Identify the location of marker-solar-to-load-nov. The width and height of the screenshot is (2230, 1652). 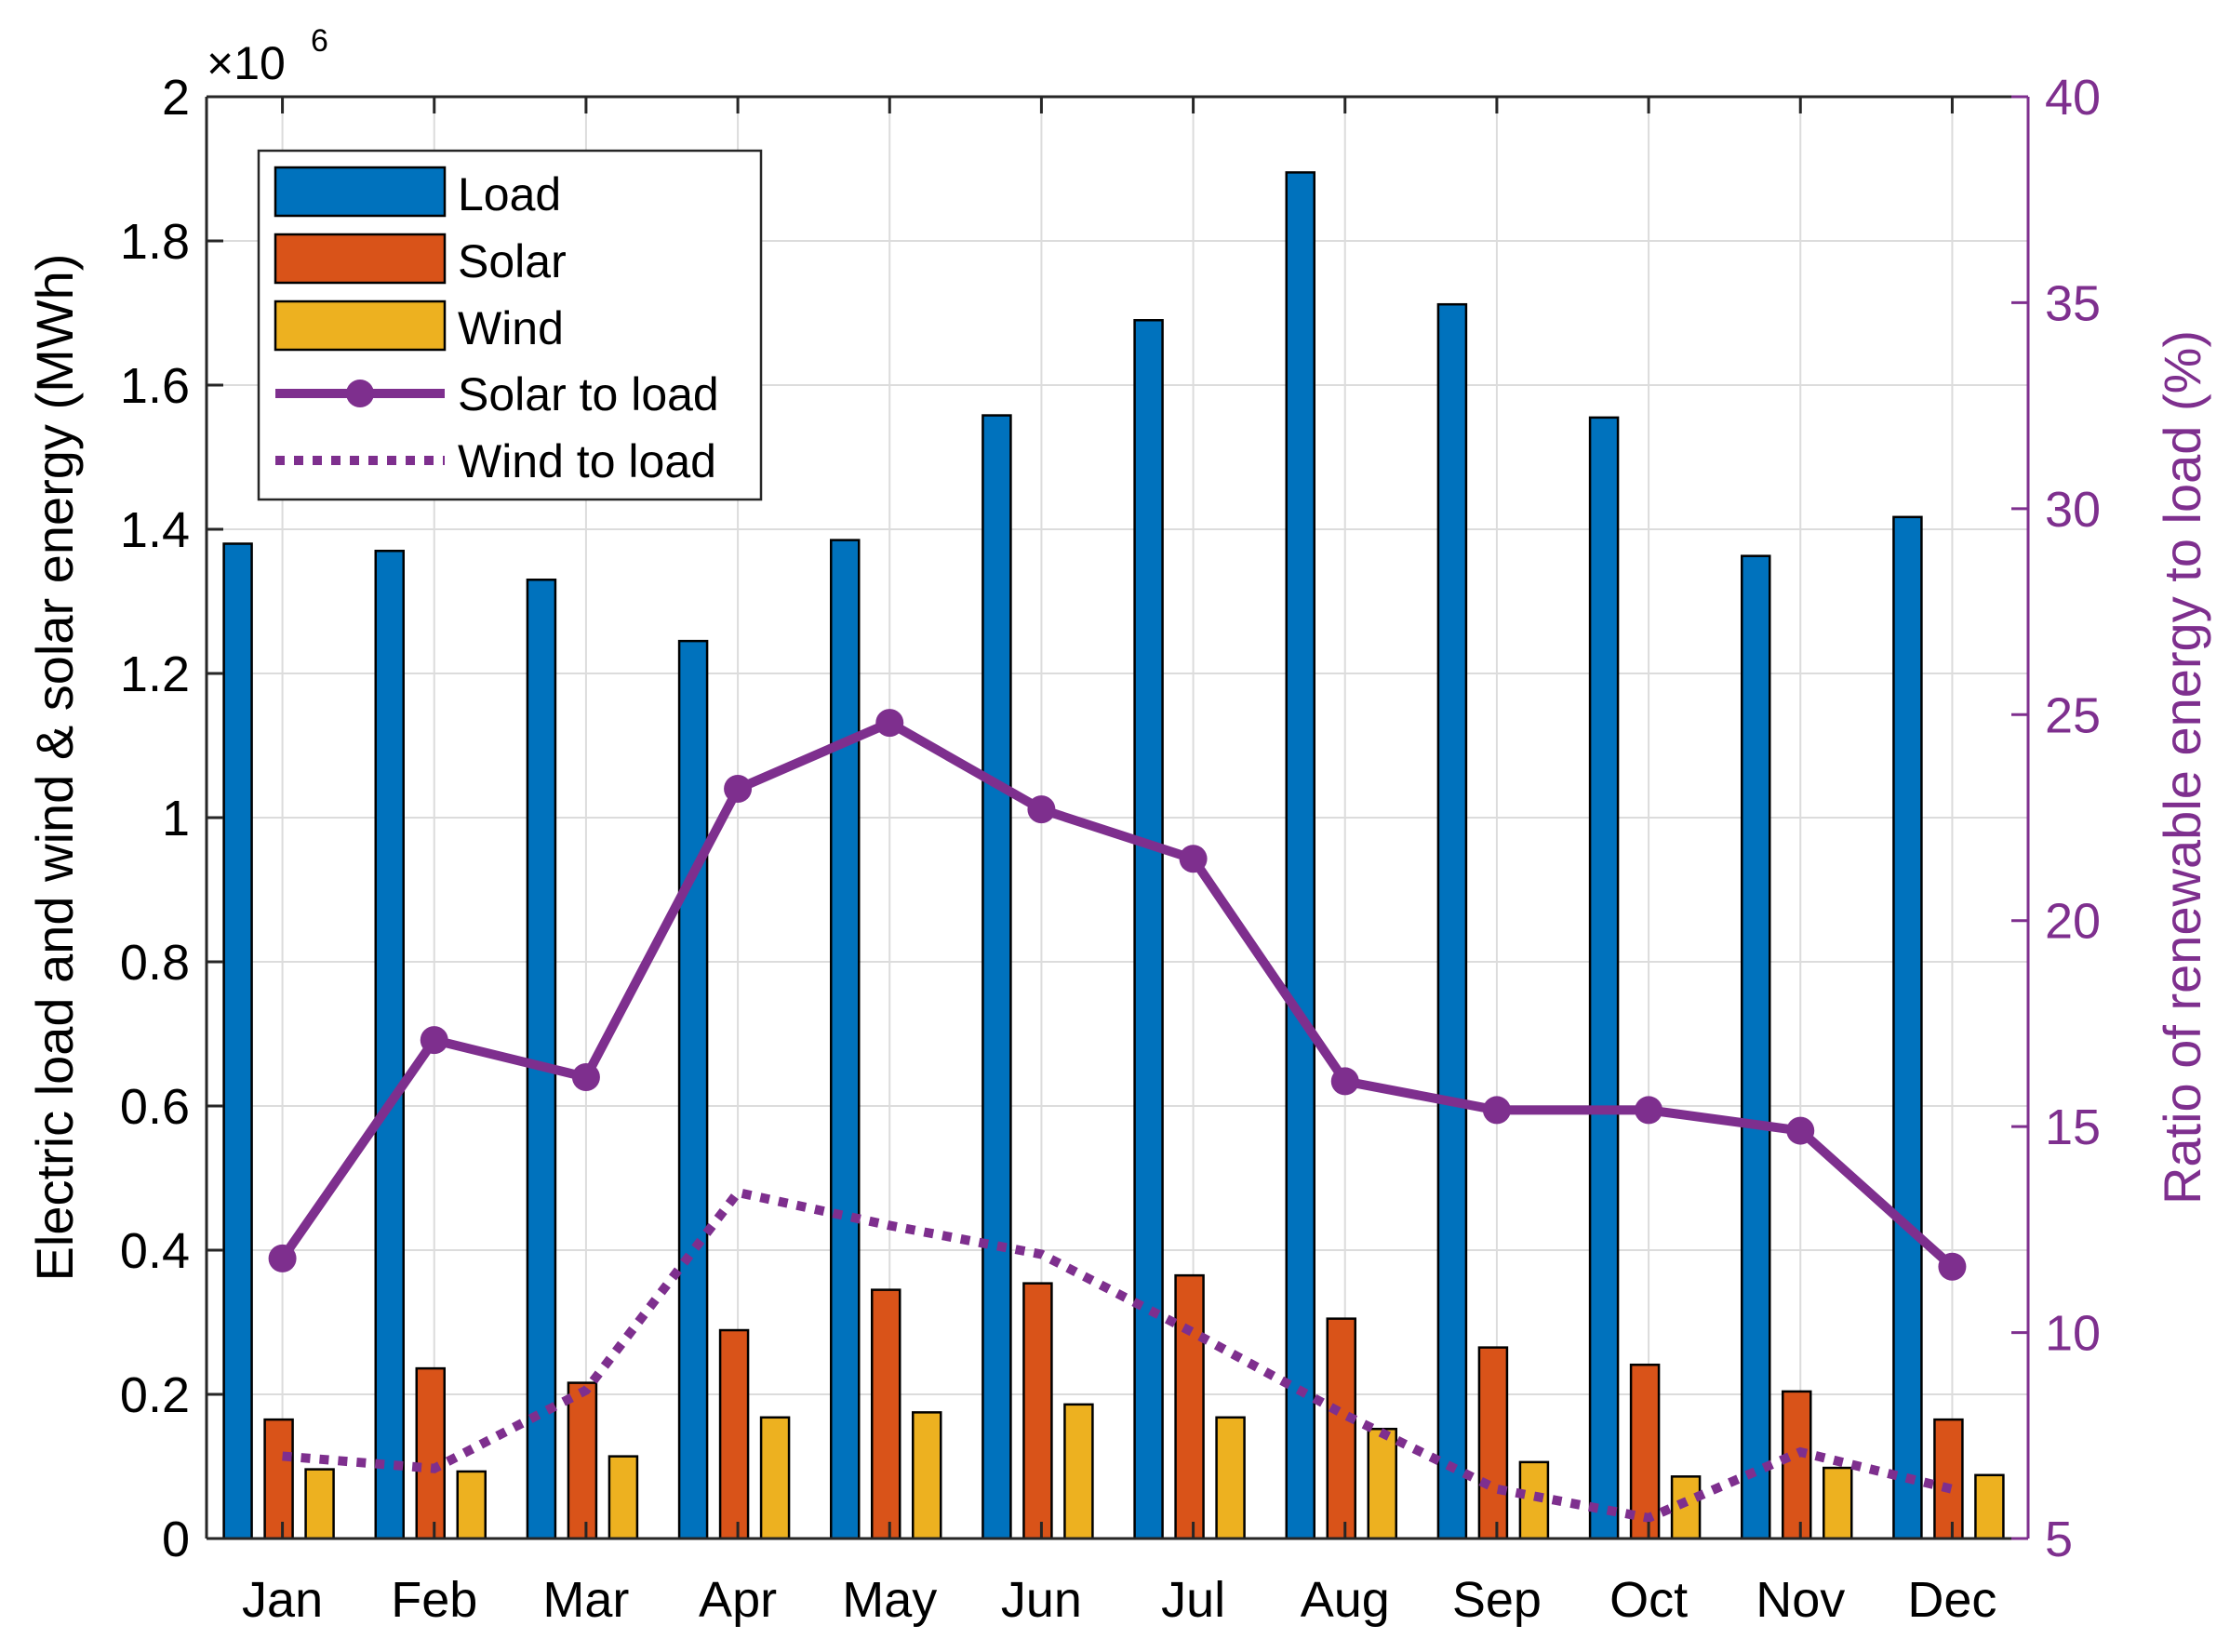
(1800, 1130).